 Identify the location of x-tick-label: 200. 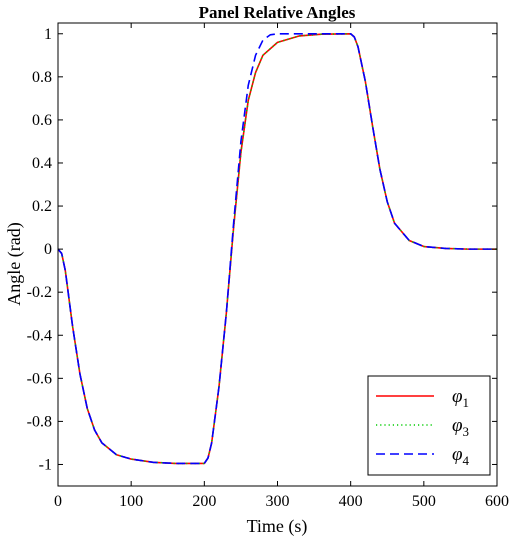
(204, 501).